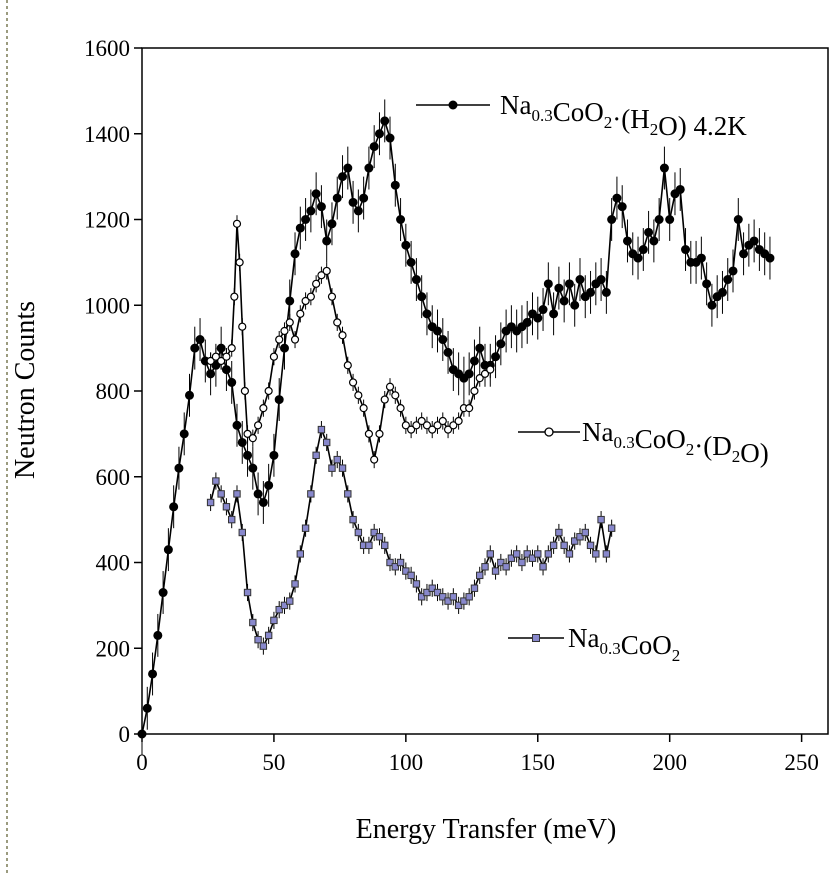 The height and width of the screenshot is (874, 834). I want to click on legend-label: Na0.3CoO2·(D2O), so click(675, 442).